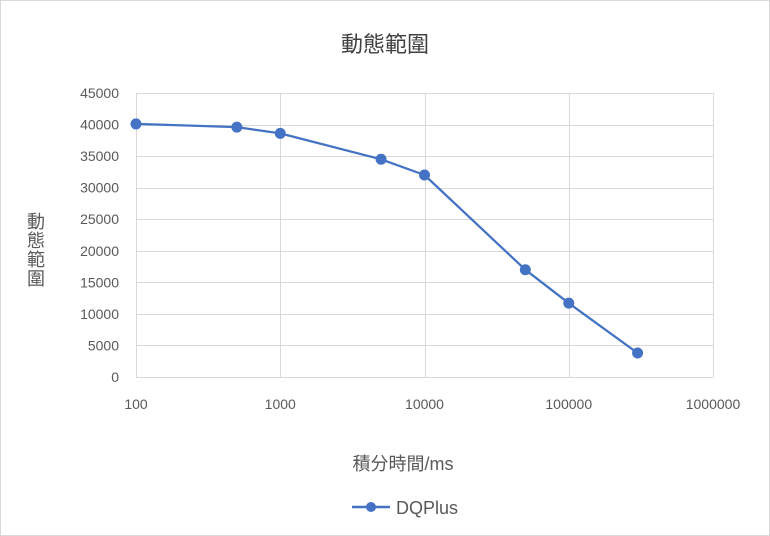 The image size is (770, 536). I want to click on y-tick-label: 10000, so click(99, 314).